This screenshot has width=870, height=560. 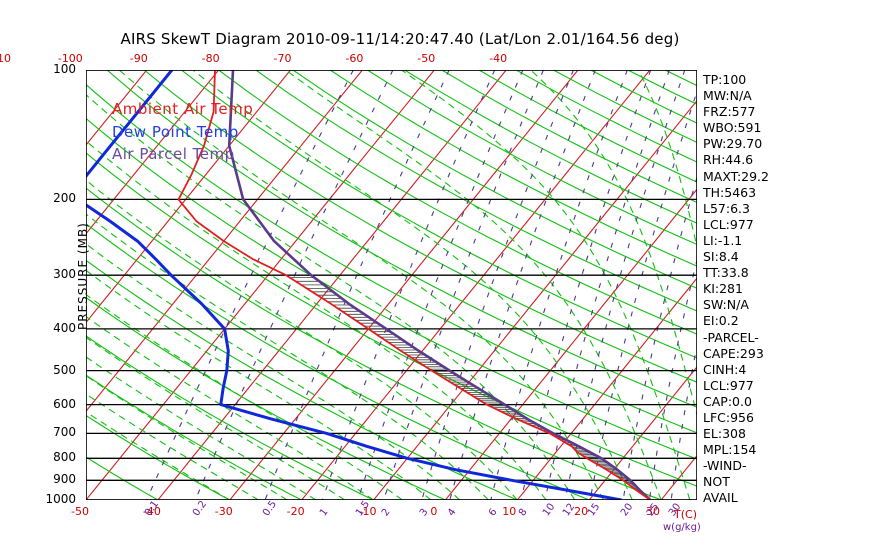 I want to click on pressure-tick: 200, so click(x=64, y=198).